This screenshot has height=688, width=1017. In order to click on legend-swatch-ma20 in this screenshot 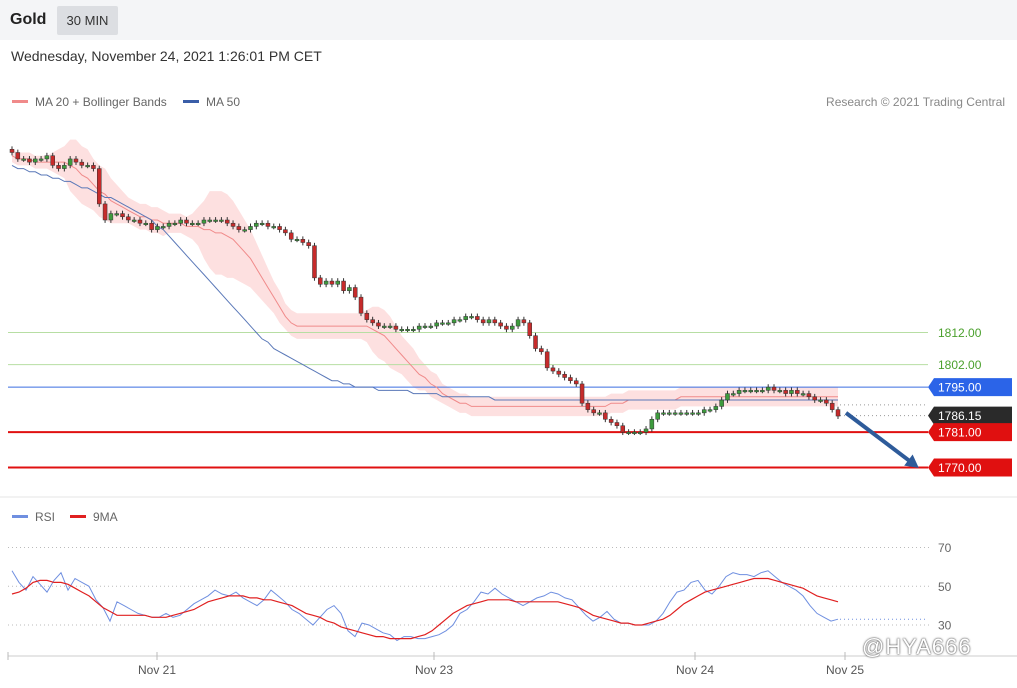, I will do `click(20, 101)`.